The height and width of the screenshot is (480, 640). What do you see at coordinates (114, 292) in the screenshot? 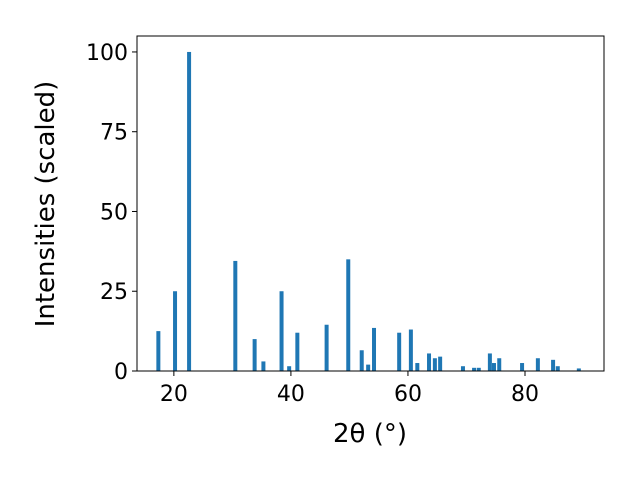
I see `y-tick-label: 25` at bounding box center [114, 292].